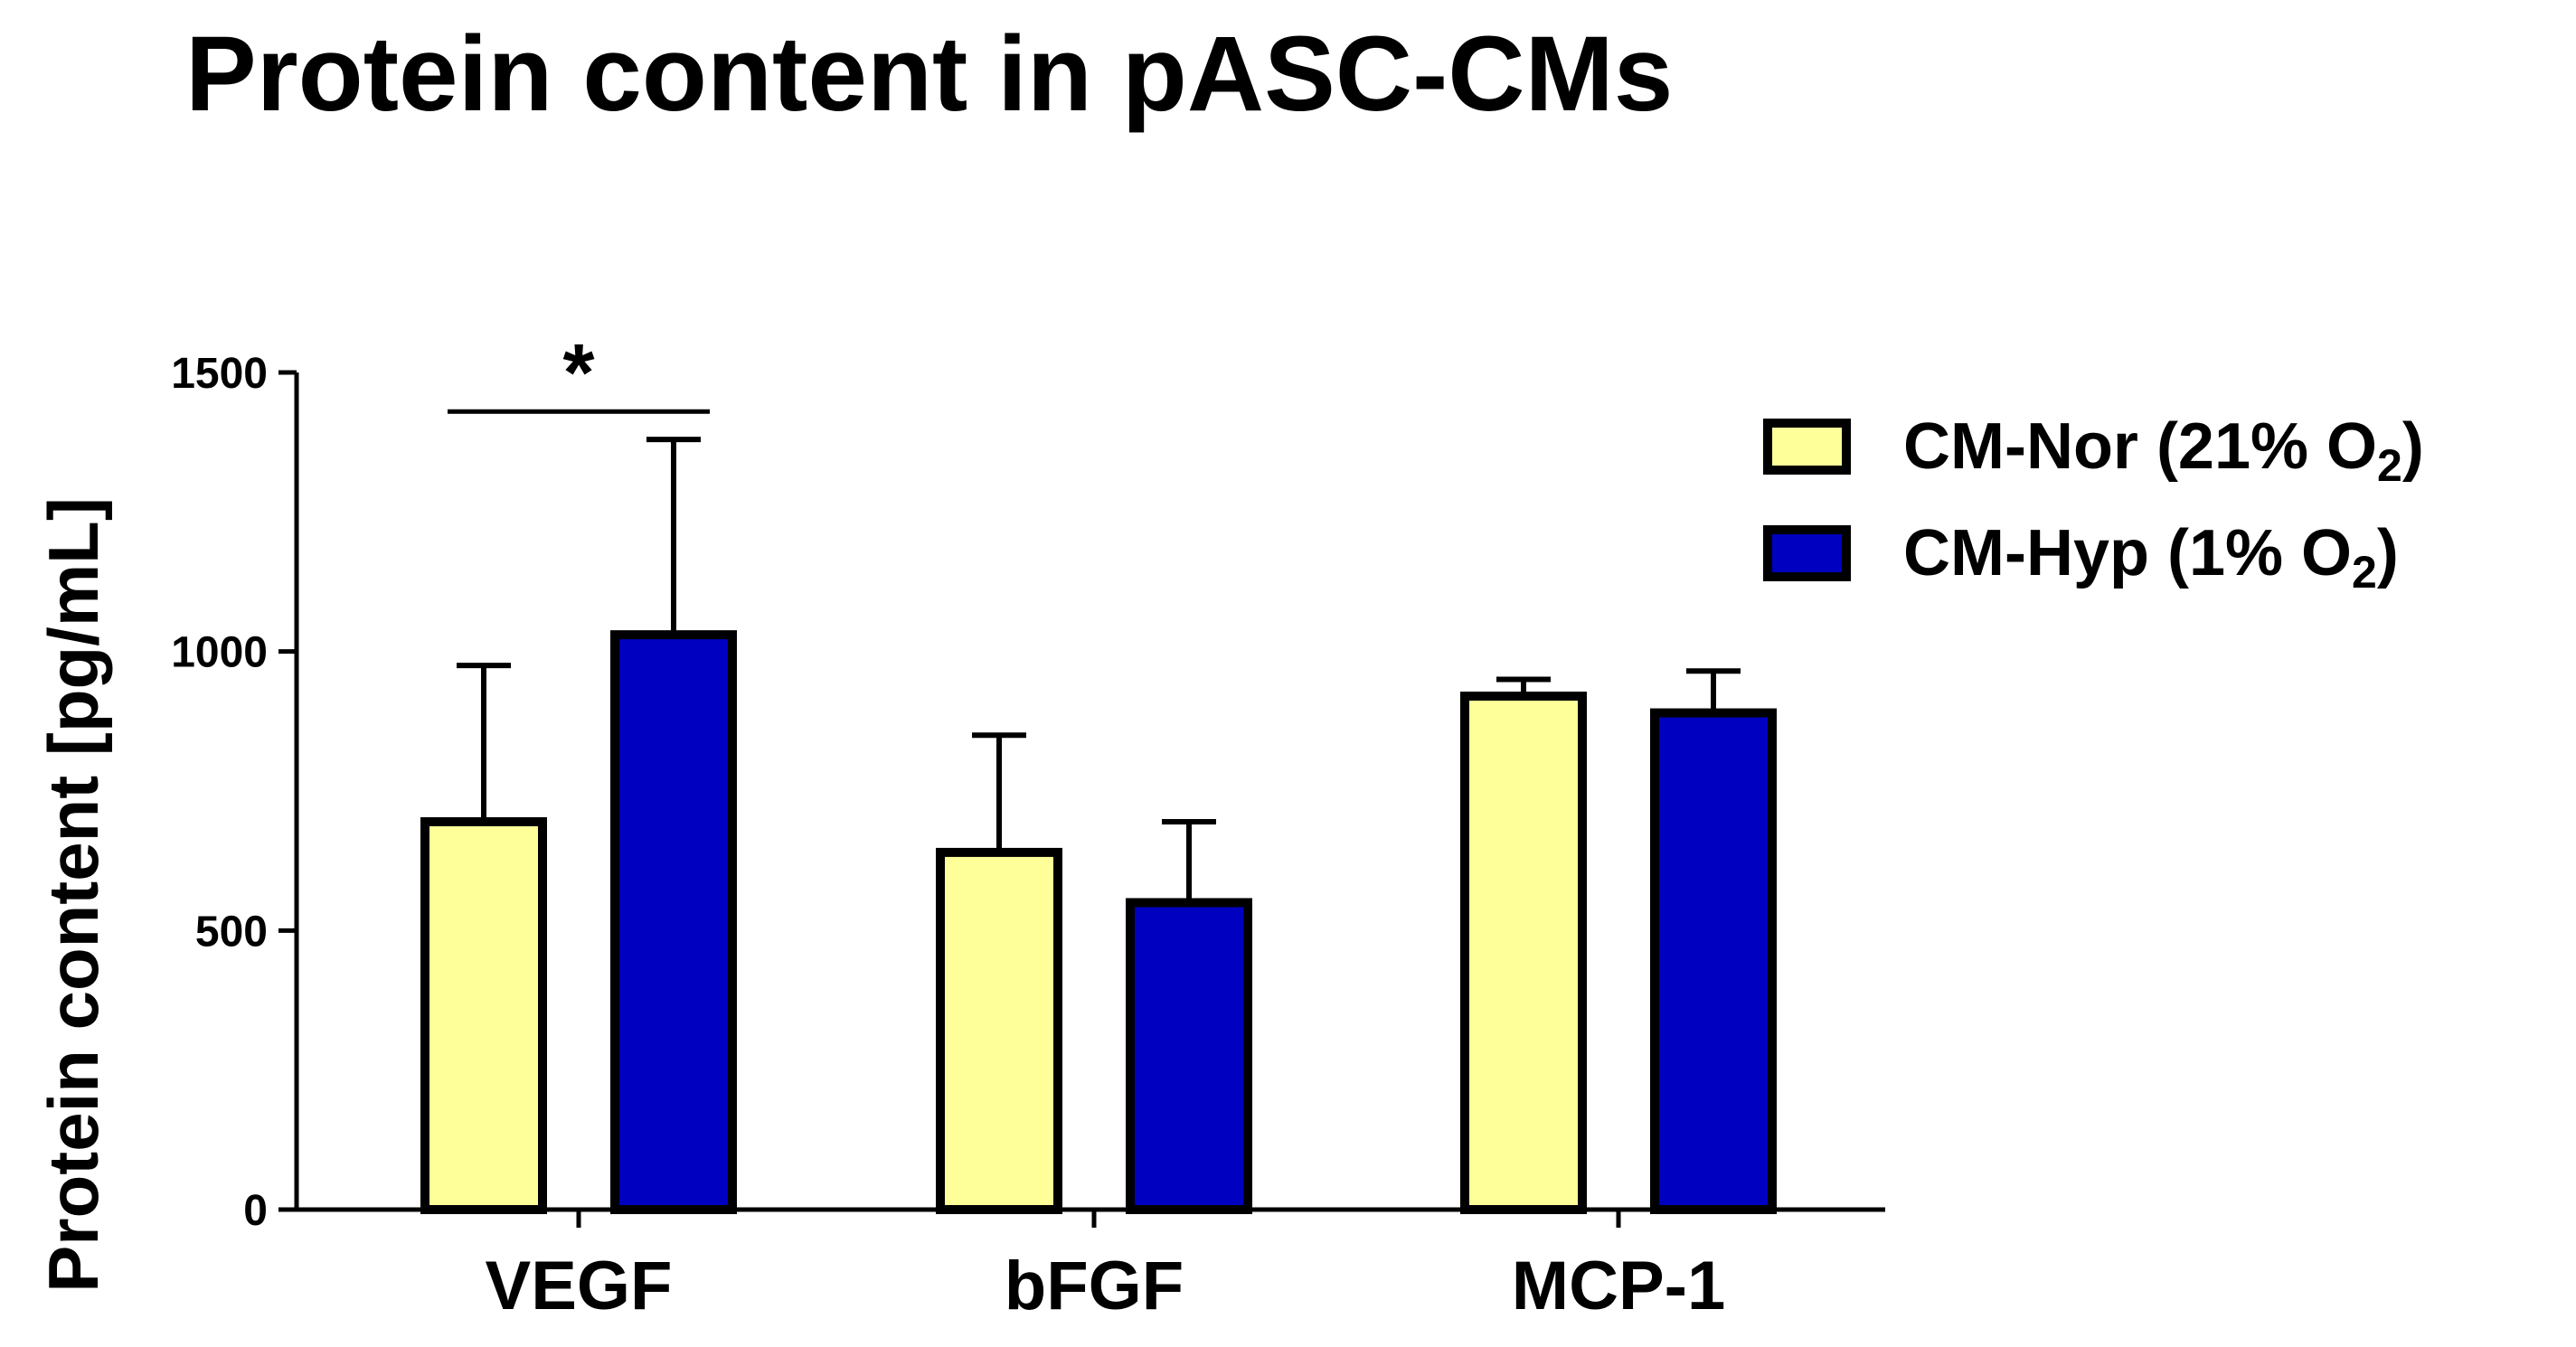 The width and height of the screenshot is (2576, 1347). Describe the element at coordinates (1094, 1286) in the screenshot. I see `x-tick-label: bFGF` at that location.